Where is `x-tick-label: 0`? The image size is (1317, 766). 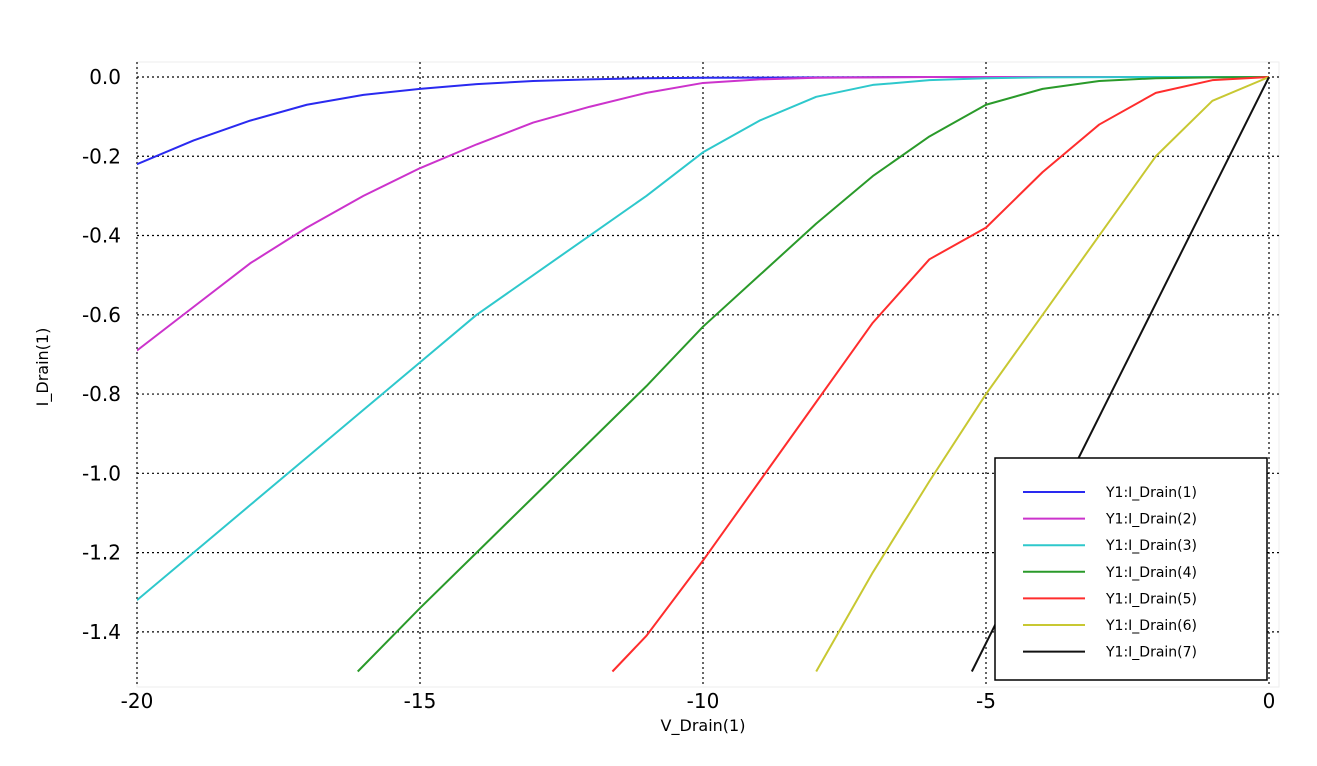
x-tick-label: 0 is located at coordinates (1269, 701).